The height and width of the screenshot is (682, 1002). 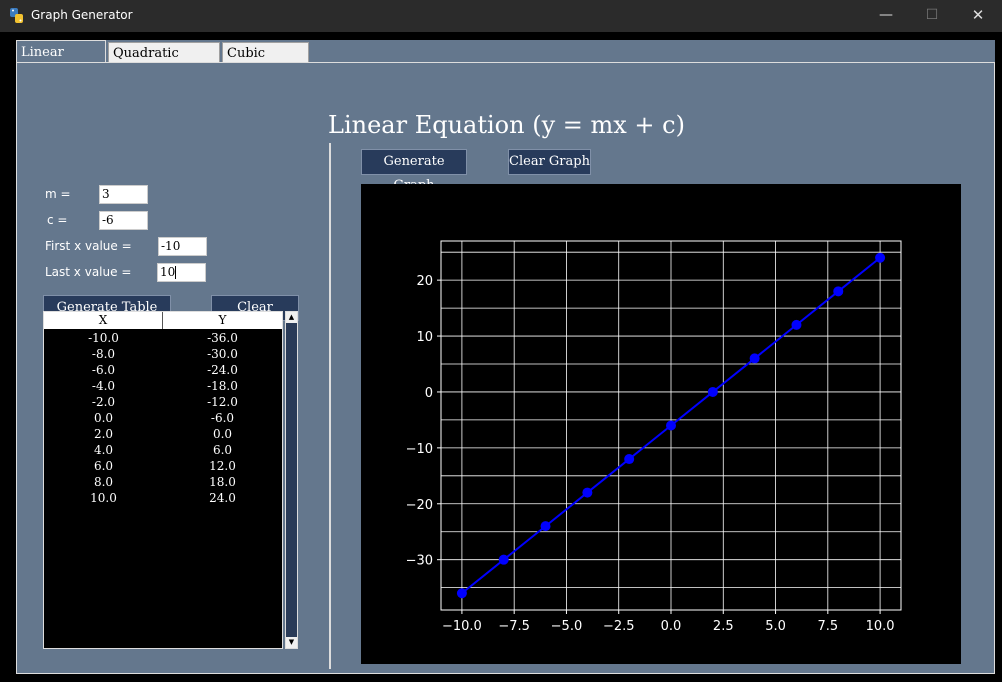 I want to click on cell-x: 10.0, so click(x=103, y=498).